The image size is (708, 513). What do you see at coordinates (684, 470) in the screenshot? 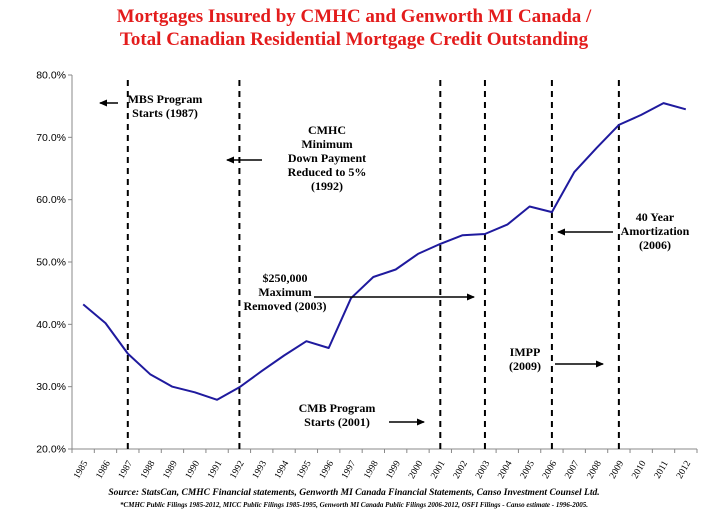
I see `x-tick-label: 2012` at bounding box center [684, 470].